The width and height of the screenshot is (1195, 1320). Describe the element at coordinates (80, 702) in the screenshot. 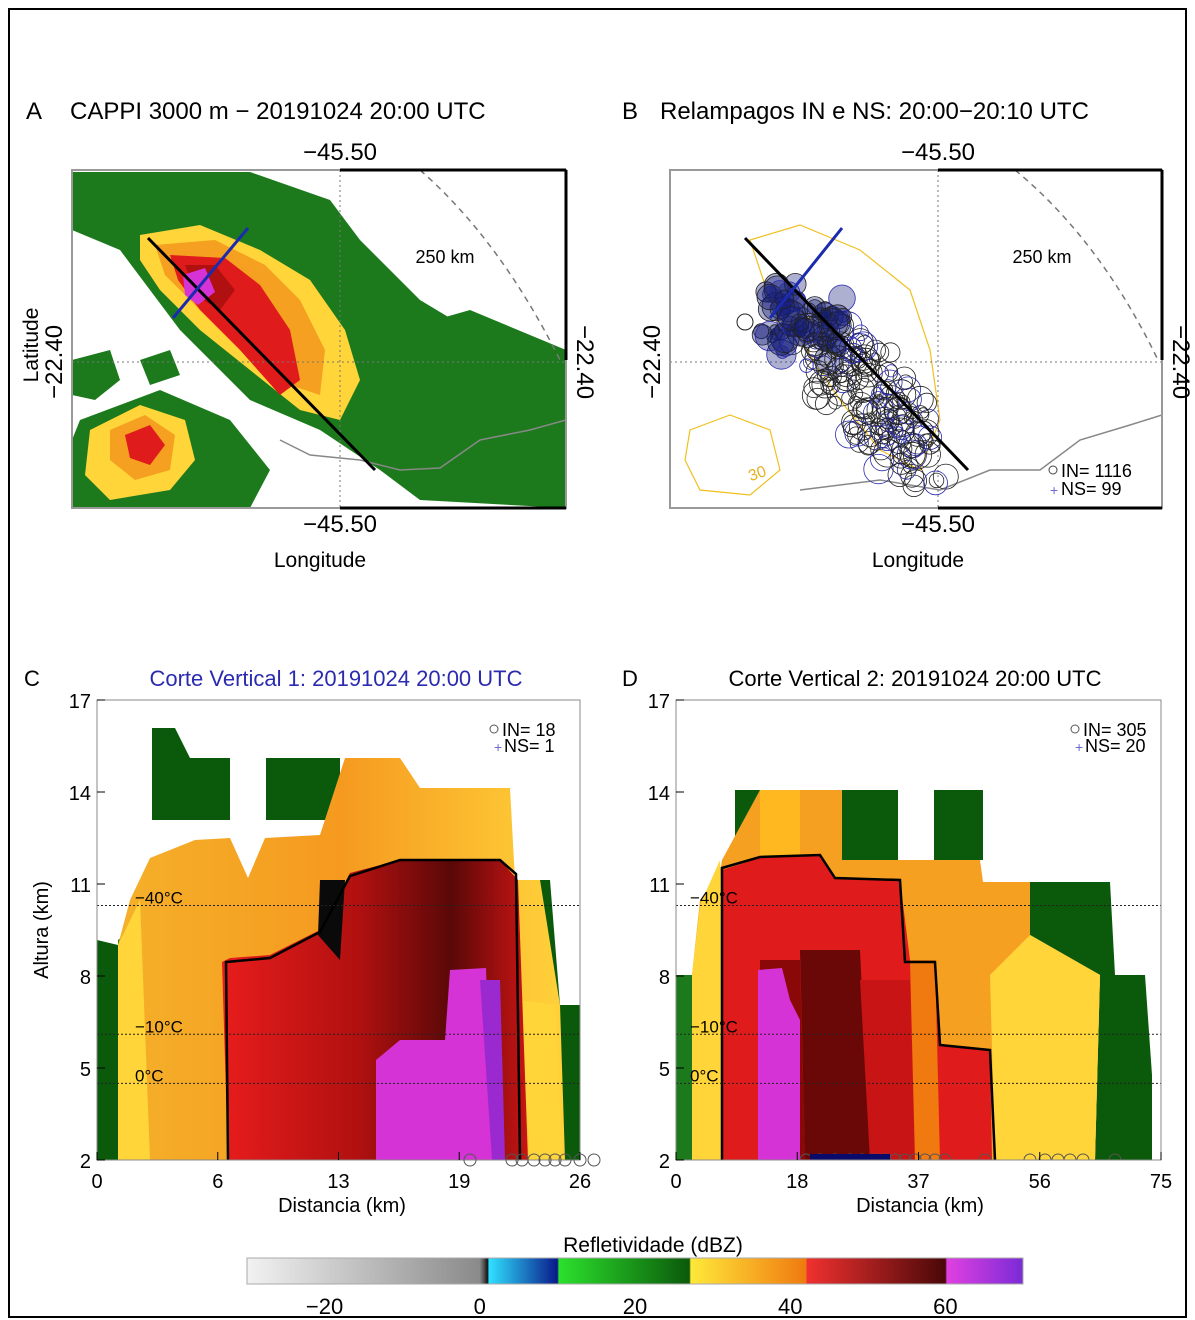

I see `panel-c-ytick-label: 17` at that location.